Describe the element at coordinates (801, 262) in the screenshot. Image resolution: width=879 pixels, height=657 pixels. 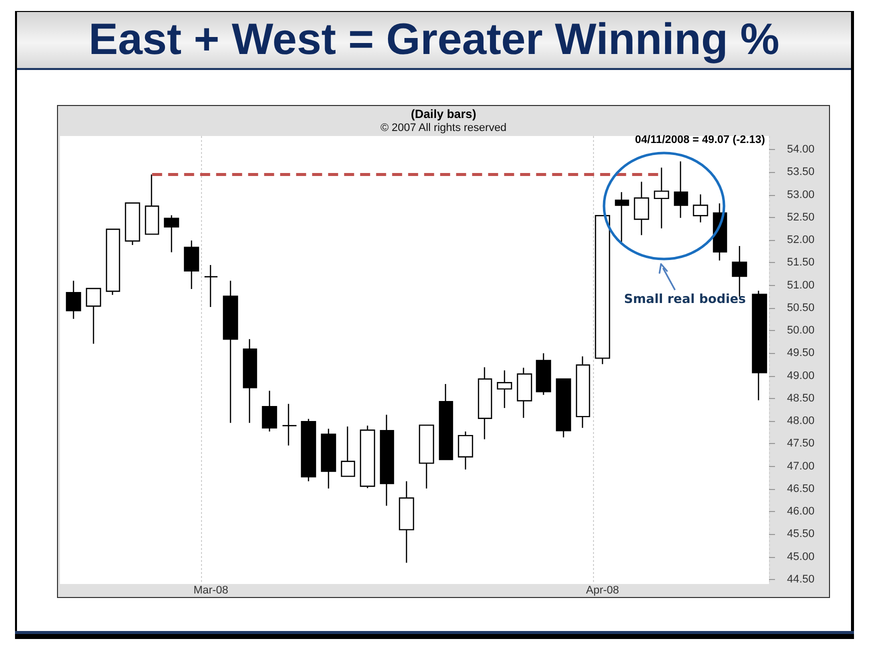
I see `y-tick-label: 51.50` at that location.